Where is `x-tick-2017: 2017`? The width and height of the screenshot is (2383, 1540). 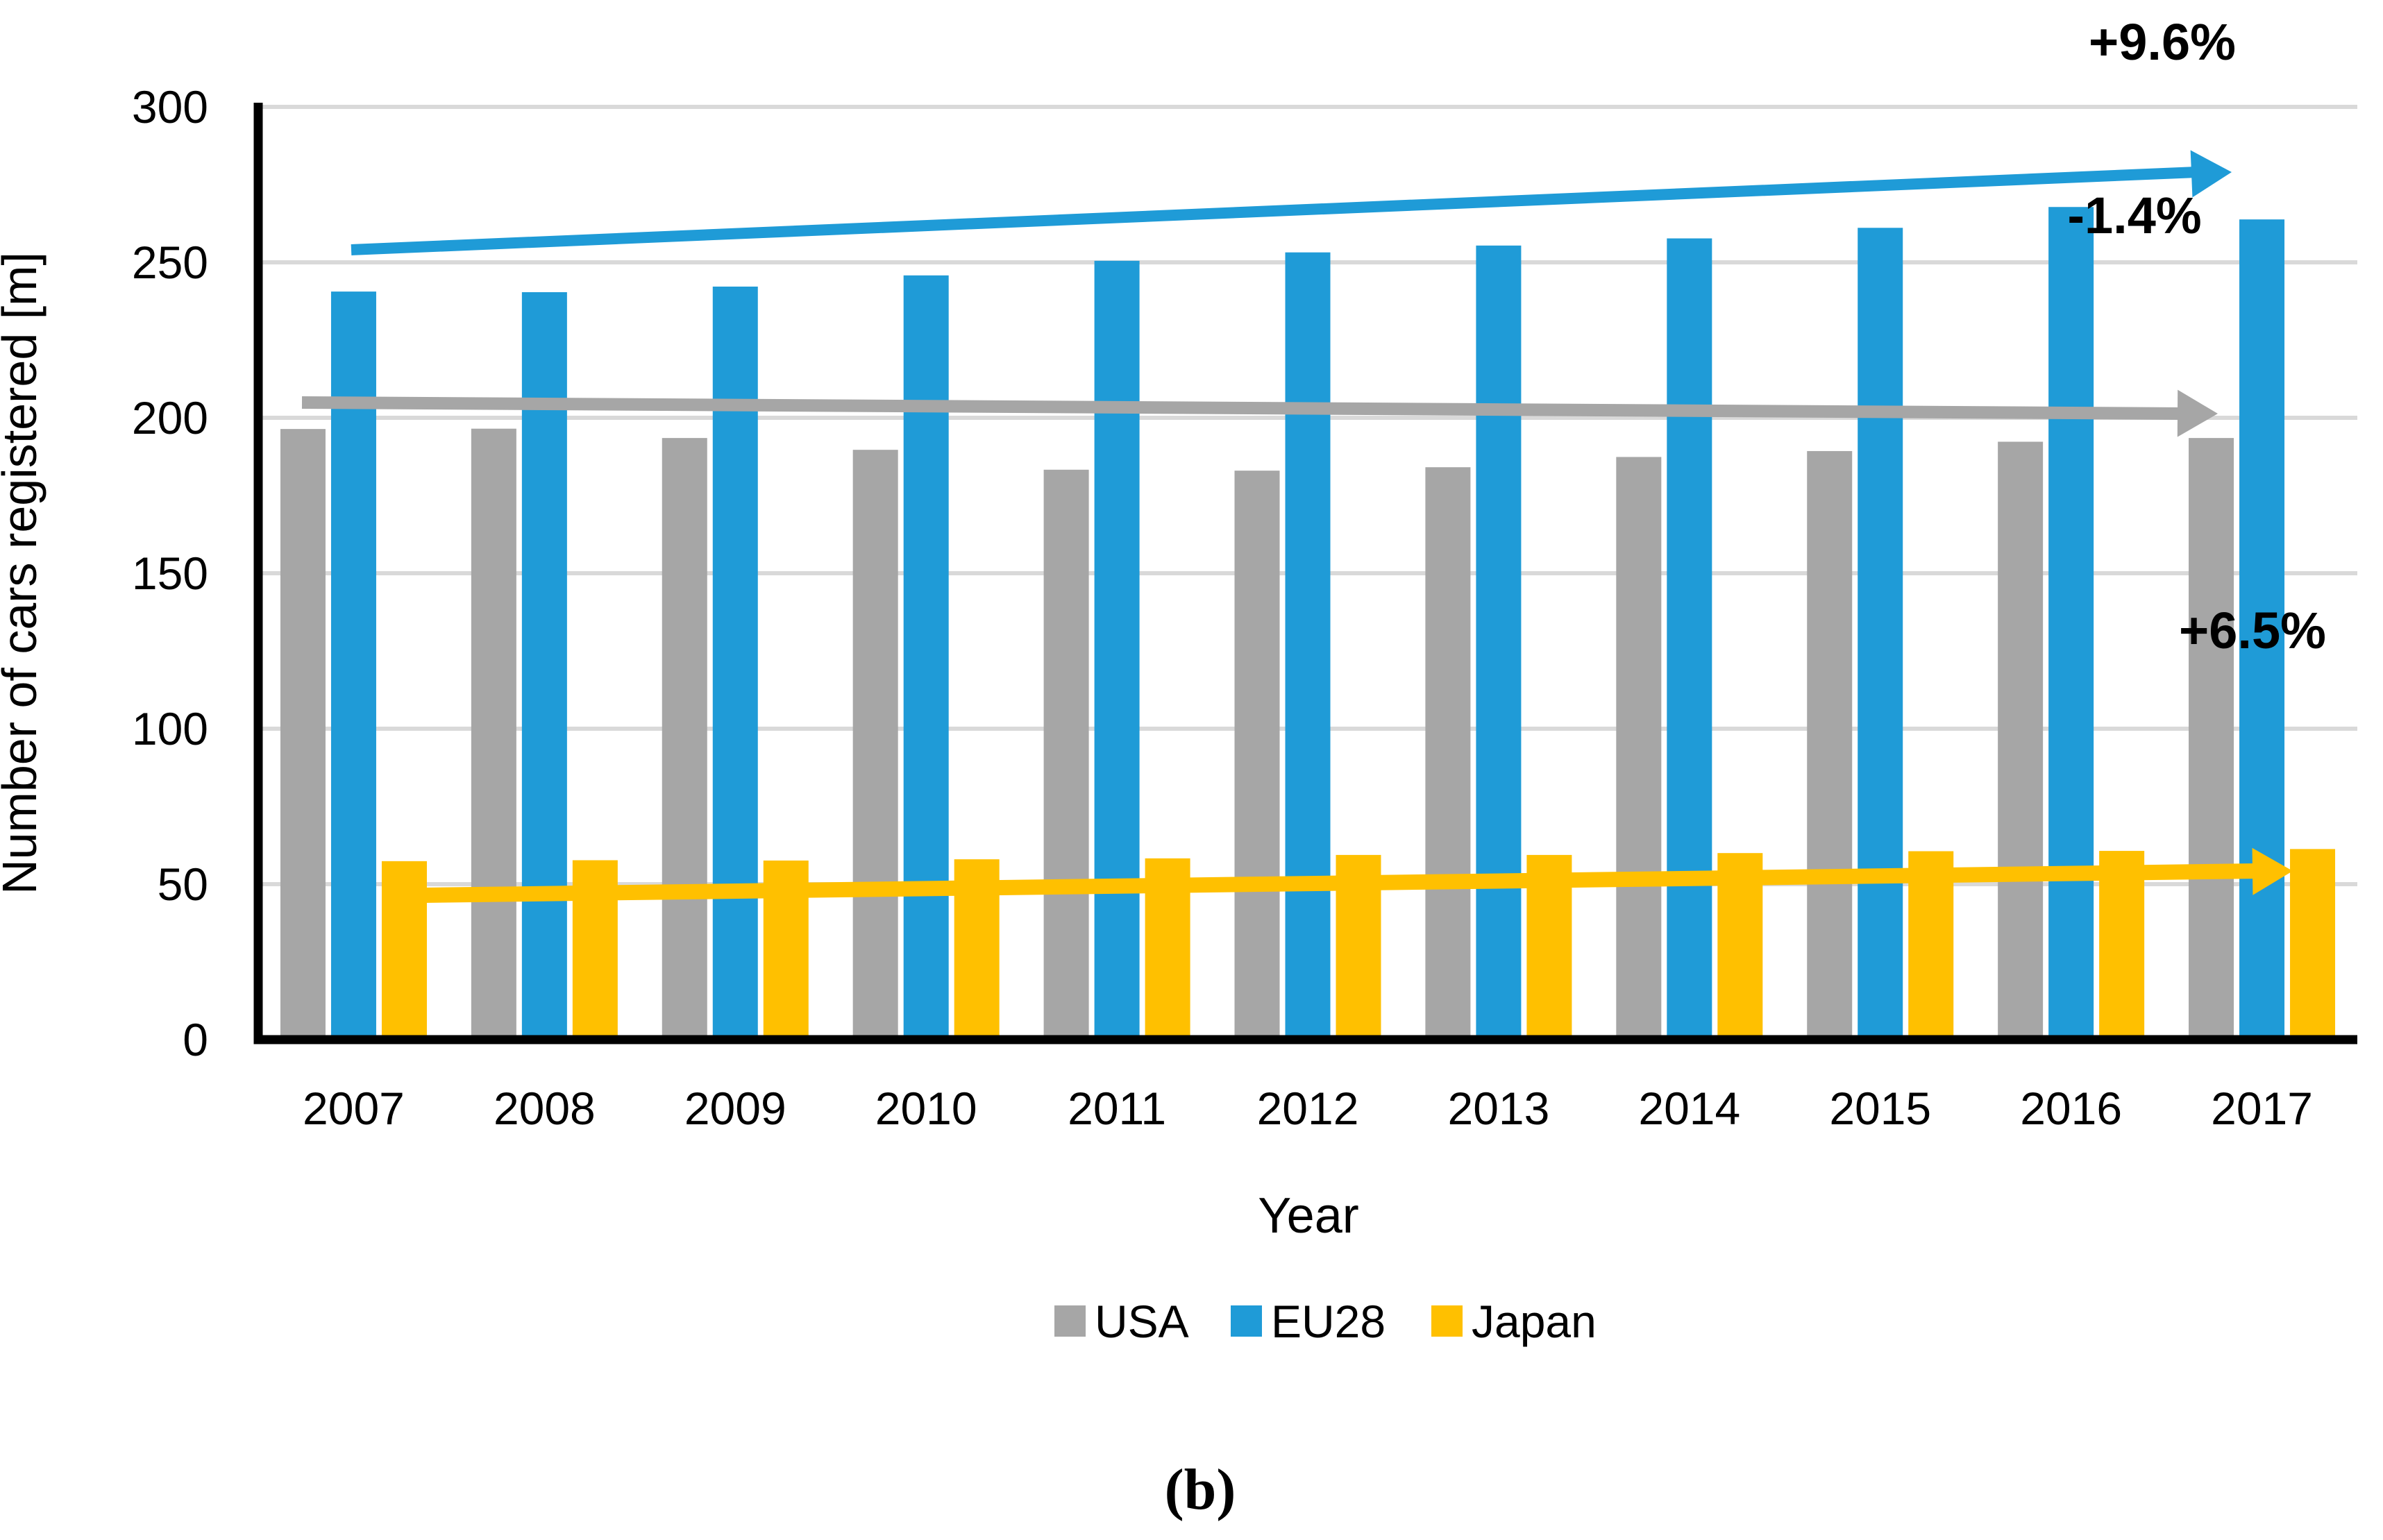
x-tick-2017: 2017 is located at coordinates (2262, 1108).